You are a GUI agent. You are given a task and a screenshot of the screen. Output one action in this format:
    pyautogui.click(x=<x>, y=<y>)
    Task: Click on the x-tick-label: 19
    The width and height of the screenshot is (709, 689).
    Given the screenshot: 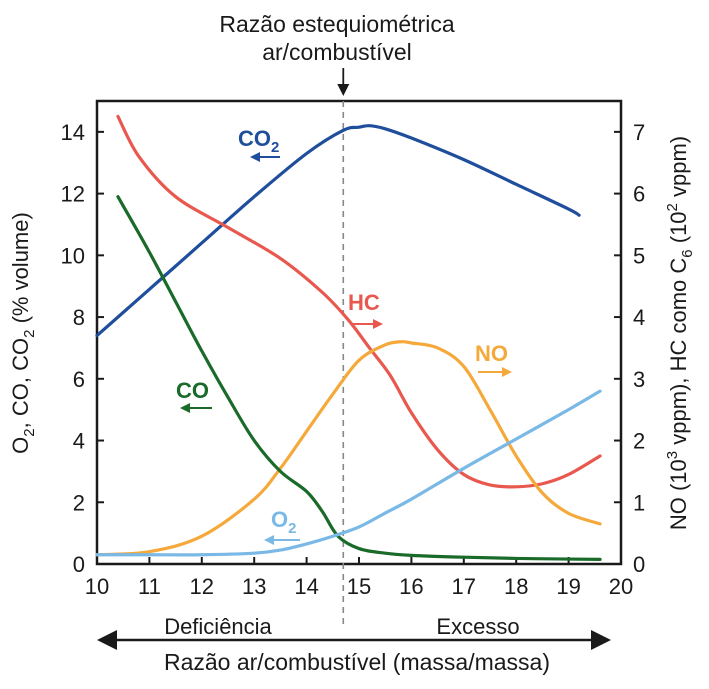 What is the action you would take?
    pyautogui.click(x=568, y=586)
    